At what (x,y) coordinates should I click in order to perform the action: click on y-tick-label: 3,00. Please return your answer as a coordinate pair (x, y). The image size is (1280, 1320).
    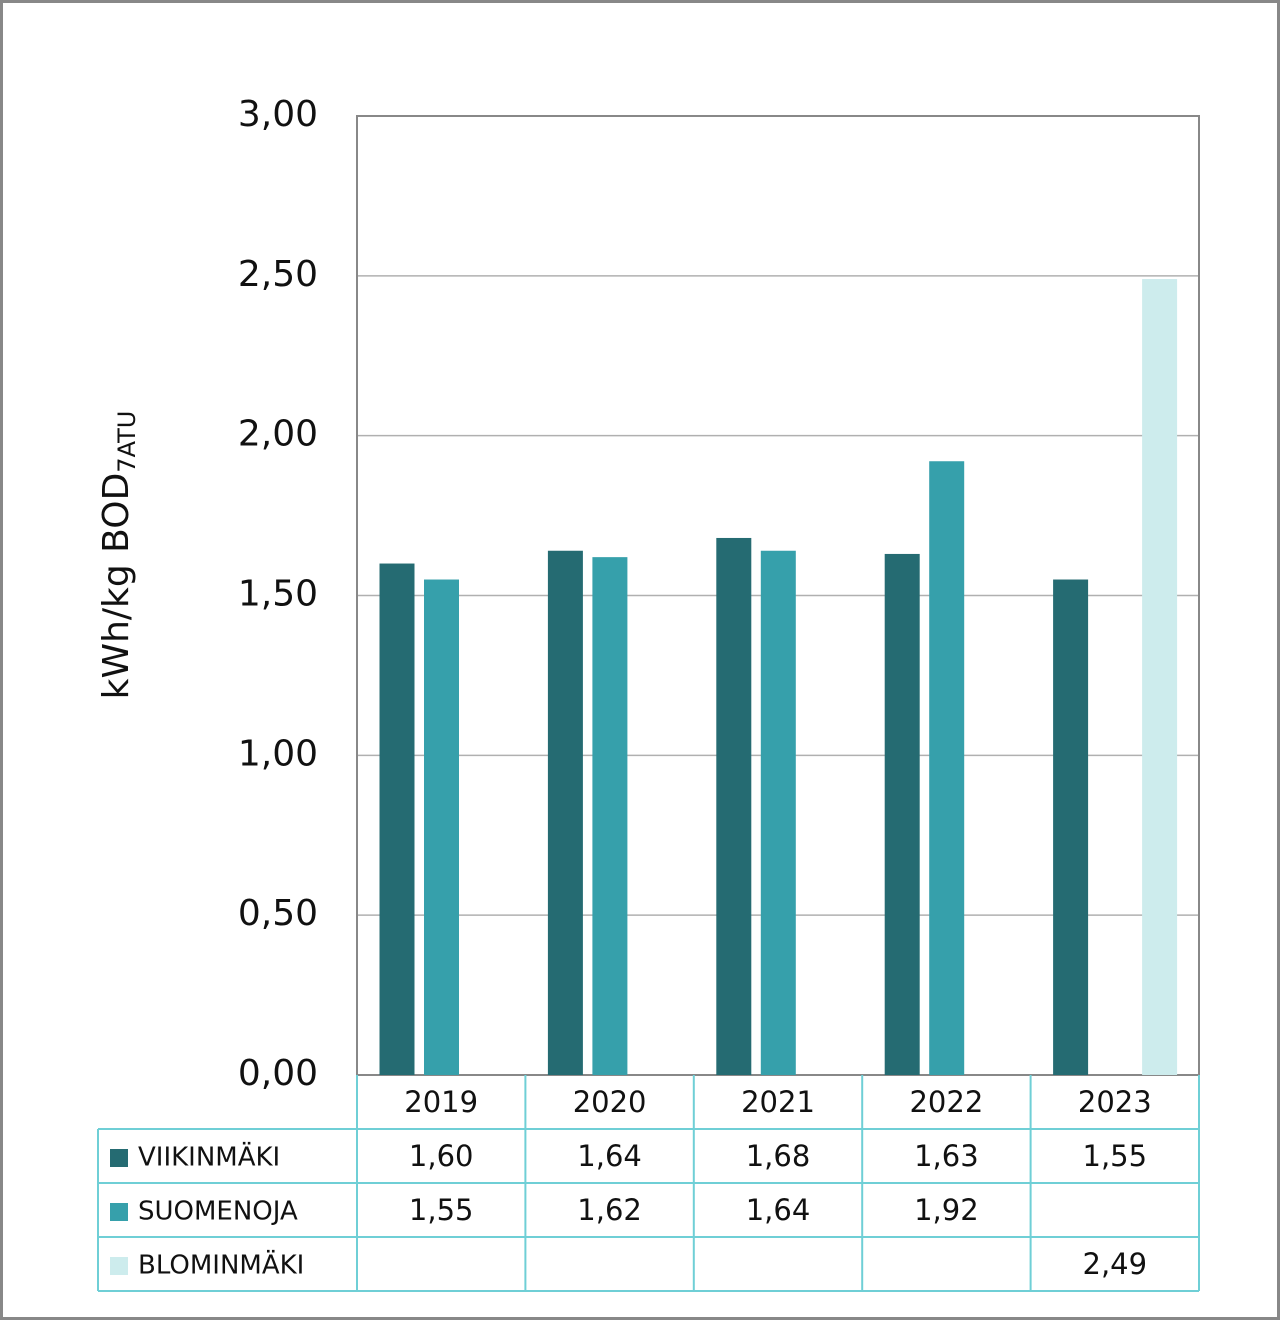
    Looking at the image, I should click on (278, 114).